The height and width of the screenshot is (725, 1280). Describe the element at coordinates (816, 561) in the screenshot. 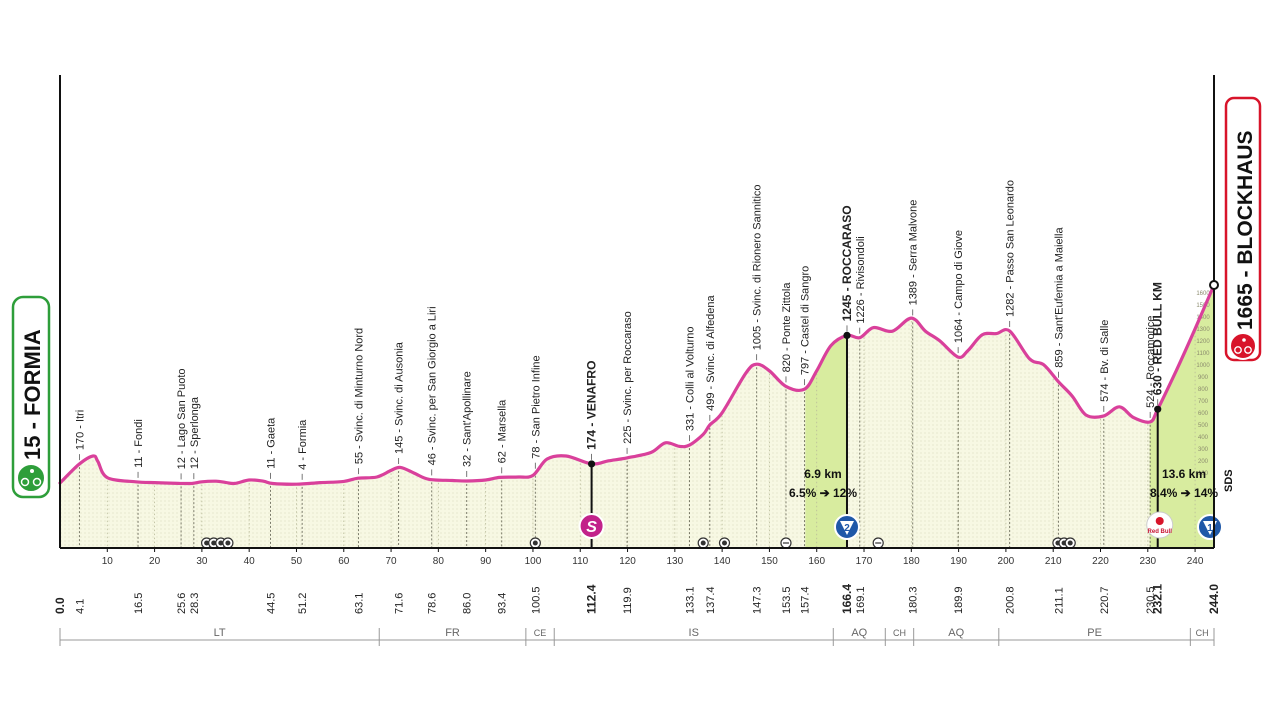

I see `x-tick-label: 160` at that location.